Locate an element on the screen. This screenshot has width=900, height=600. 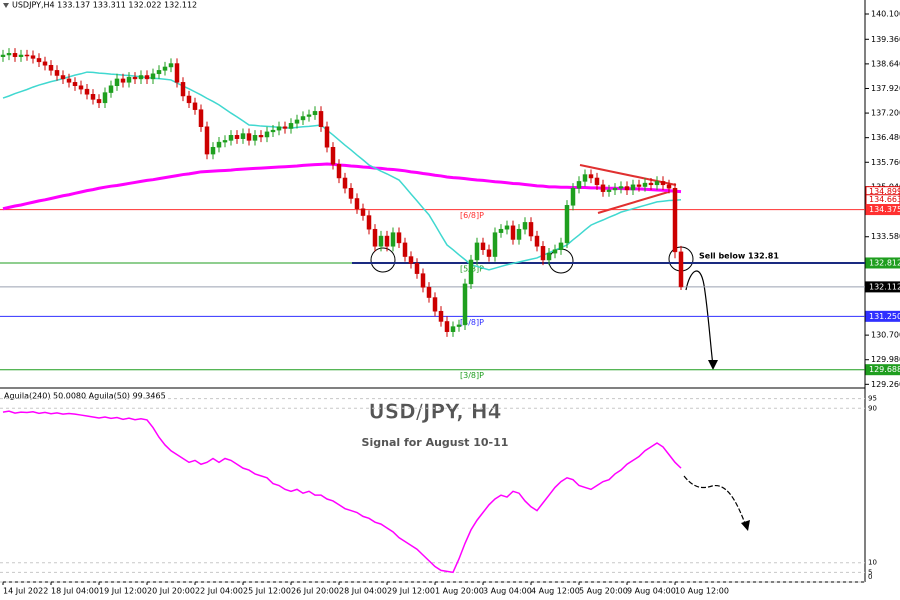
x-tick-label: 26 Jul 20:00 is located at coordinates (315, 591).